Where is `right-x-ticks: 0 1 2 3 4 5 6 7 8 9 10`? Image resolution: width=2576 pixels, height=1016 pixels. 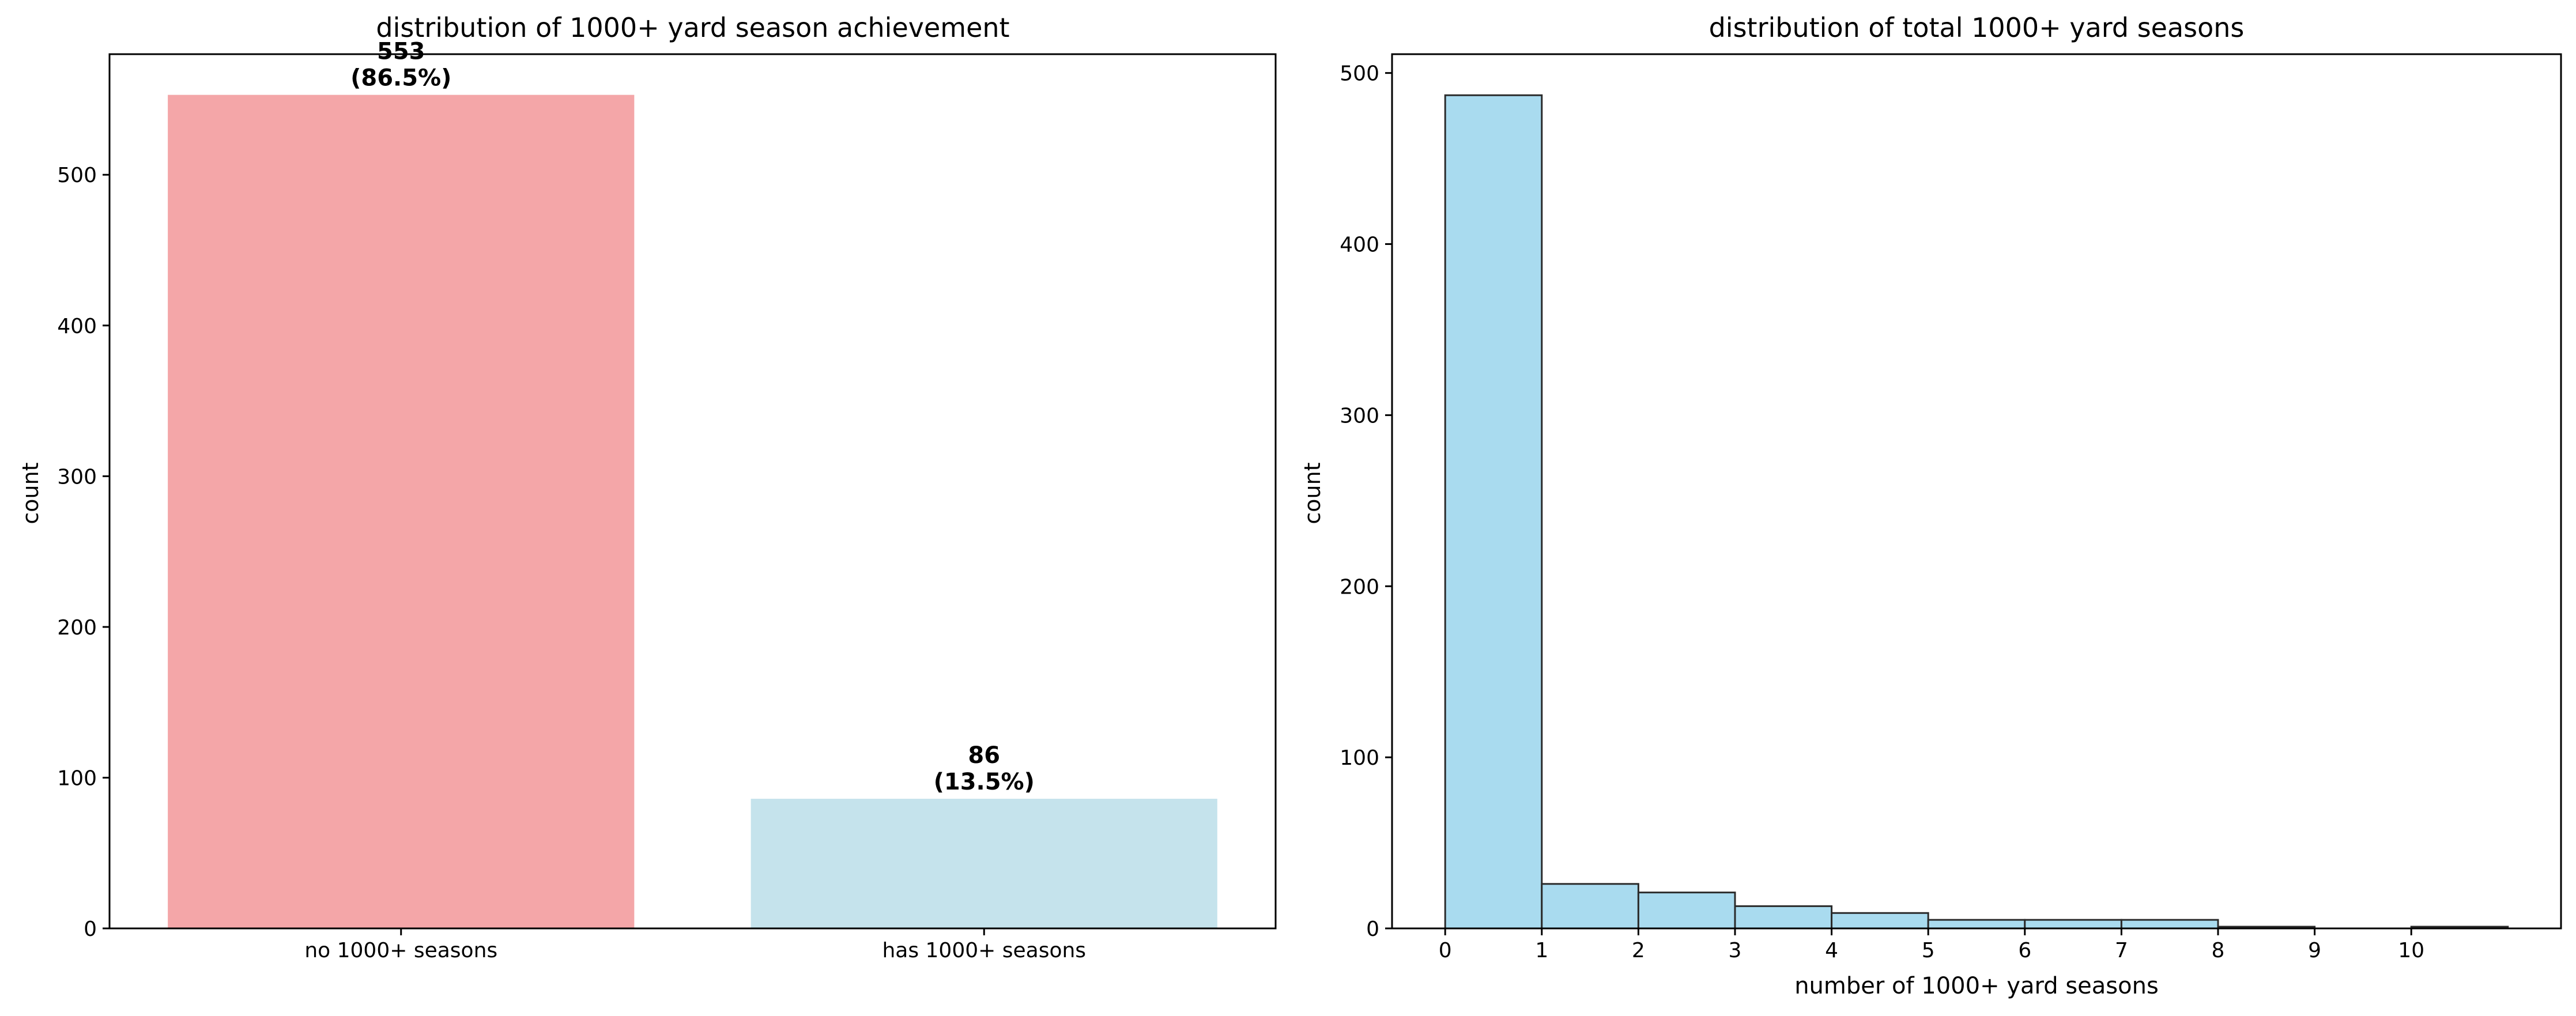
right-x-ticks: 0 1 2 3 4 5 6 7 8 9 10 is located at coordinates (1931, 945).